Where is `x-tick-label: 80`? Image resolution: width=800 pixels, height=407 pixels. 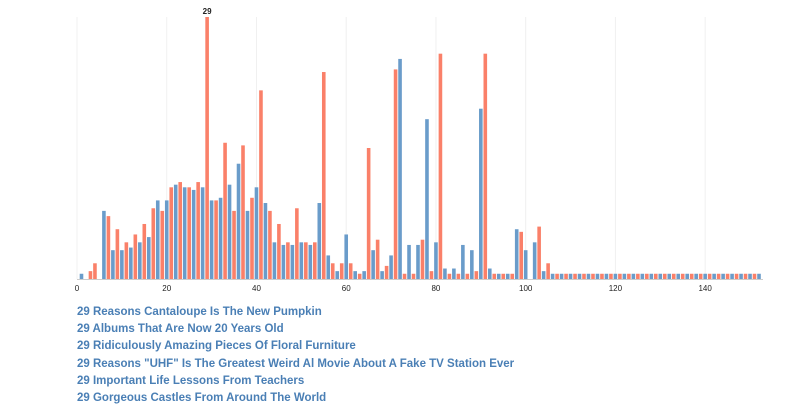
x-tick-label: 80 is located at coordinates (435, 288).